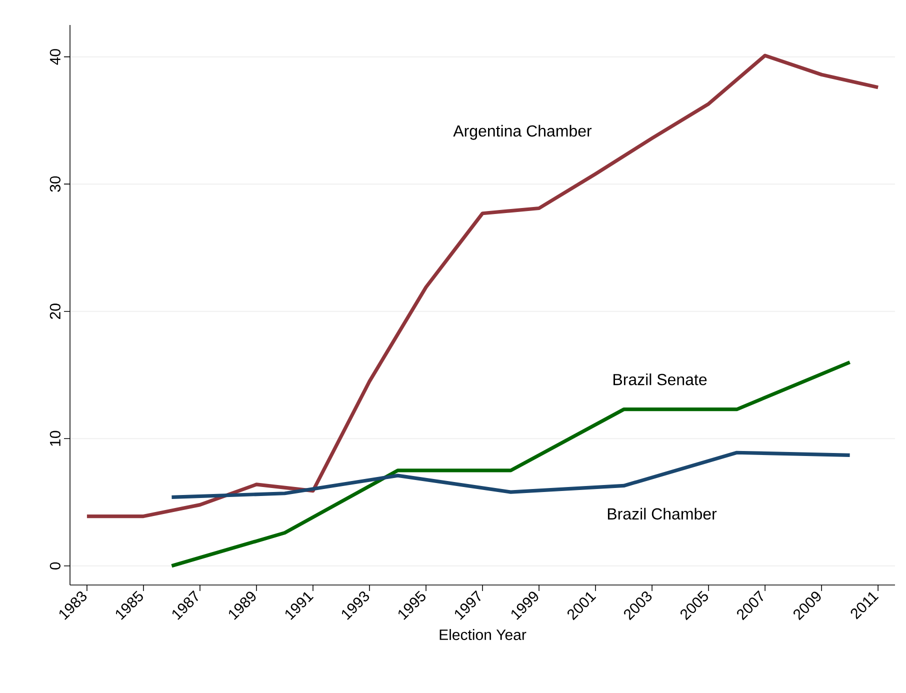  Describe the element at coordinates (55, 57) in the screenshot. I see `y-tick-label: 40` at that location.